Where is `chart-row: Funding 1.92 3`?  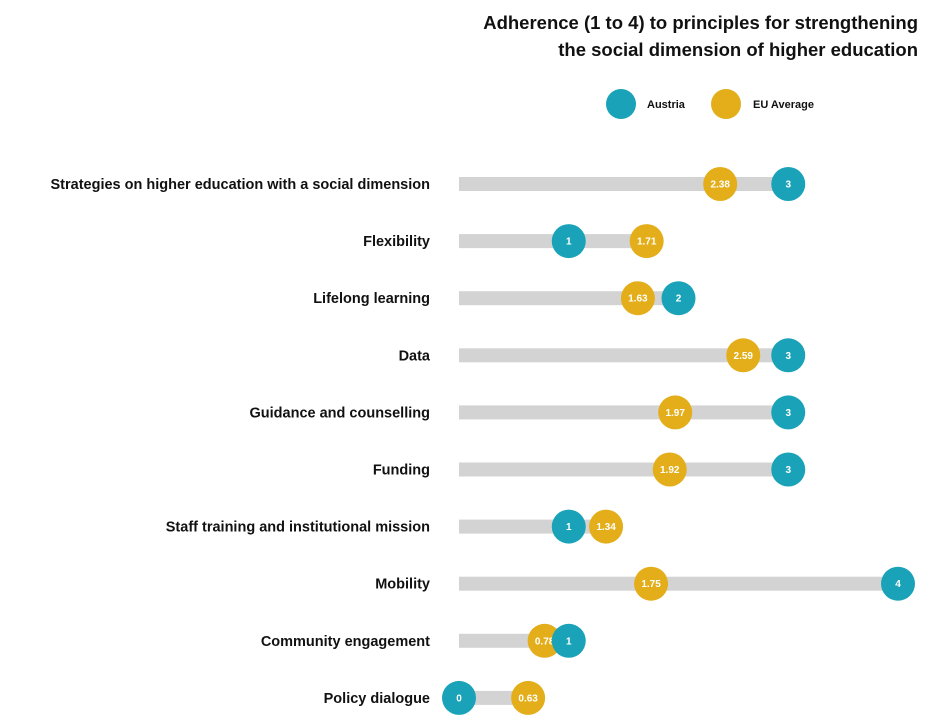
chart-row: Funding 1.92 3 is located at coordinates (589, 469).